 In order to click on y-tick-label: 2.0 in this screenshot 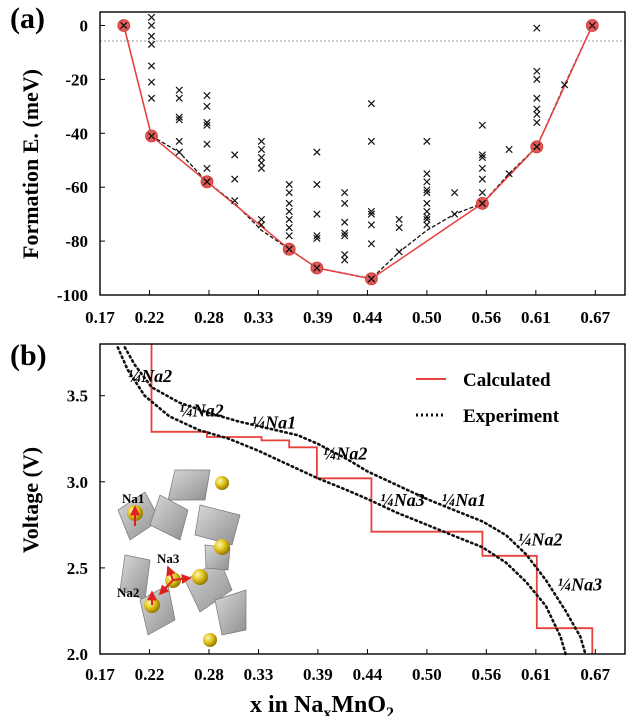, I will do `click(77, 654)`.